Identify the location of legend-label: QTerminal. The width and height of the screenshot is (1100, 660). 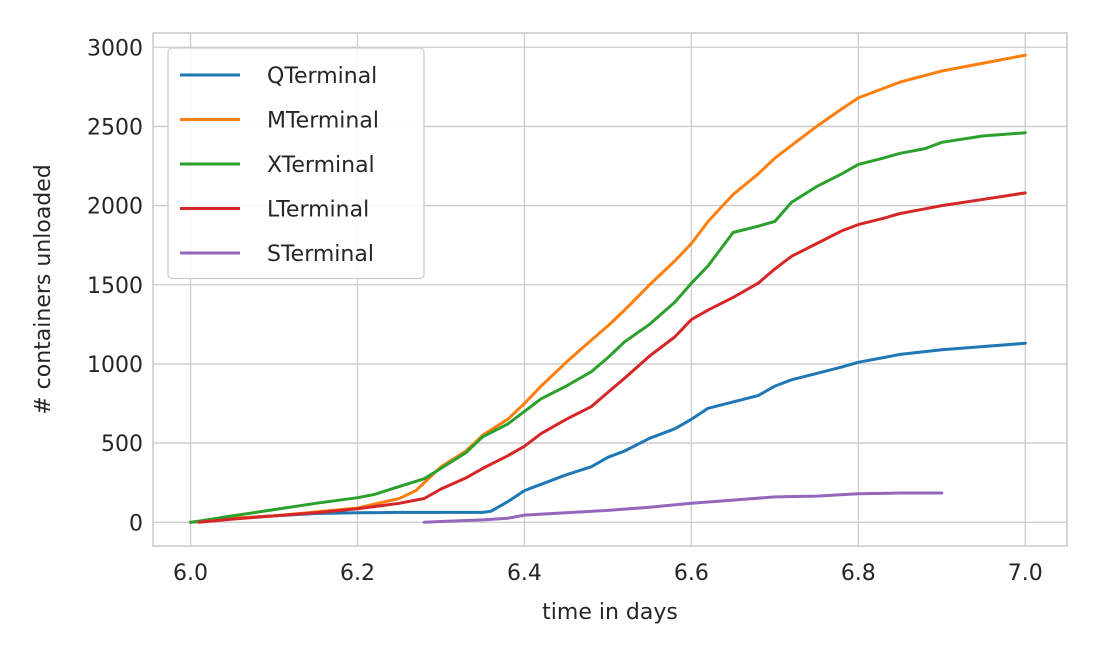
(322, 76).